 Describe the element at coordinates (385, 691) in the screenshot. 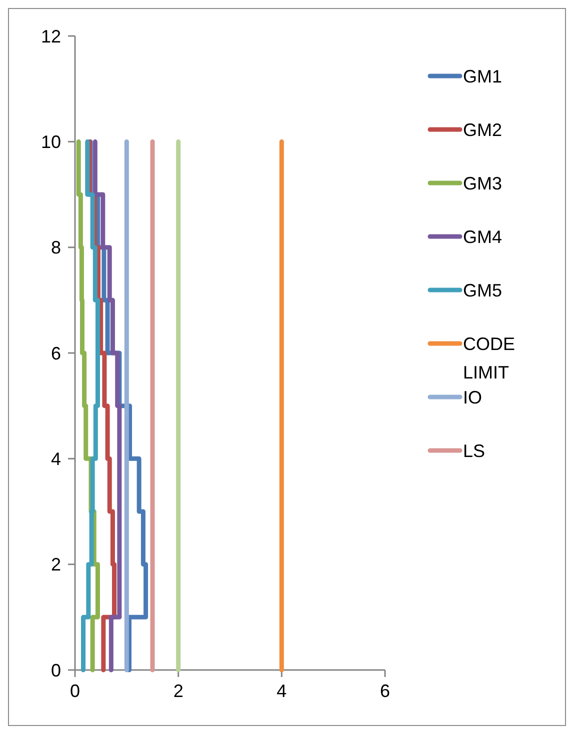

I see `x-tick-label: 6` at that location.